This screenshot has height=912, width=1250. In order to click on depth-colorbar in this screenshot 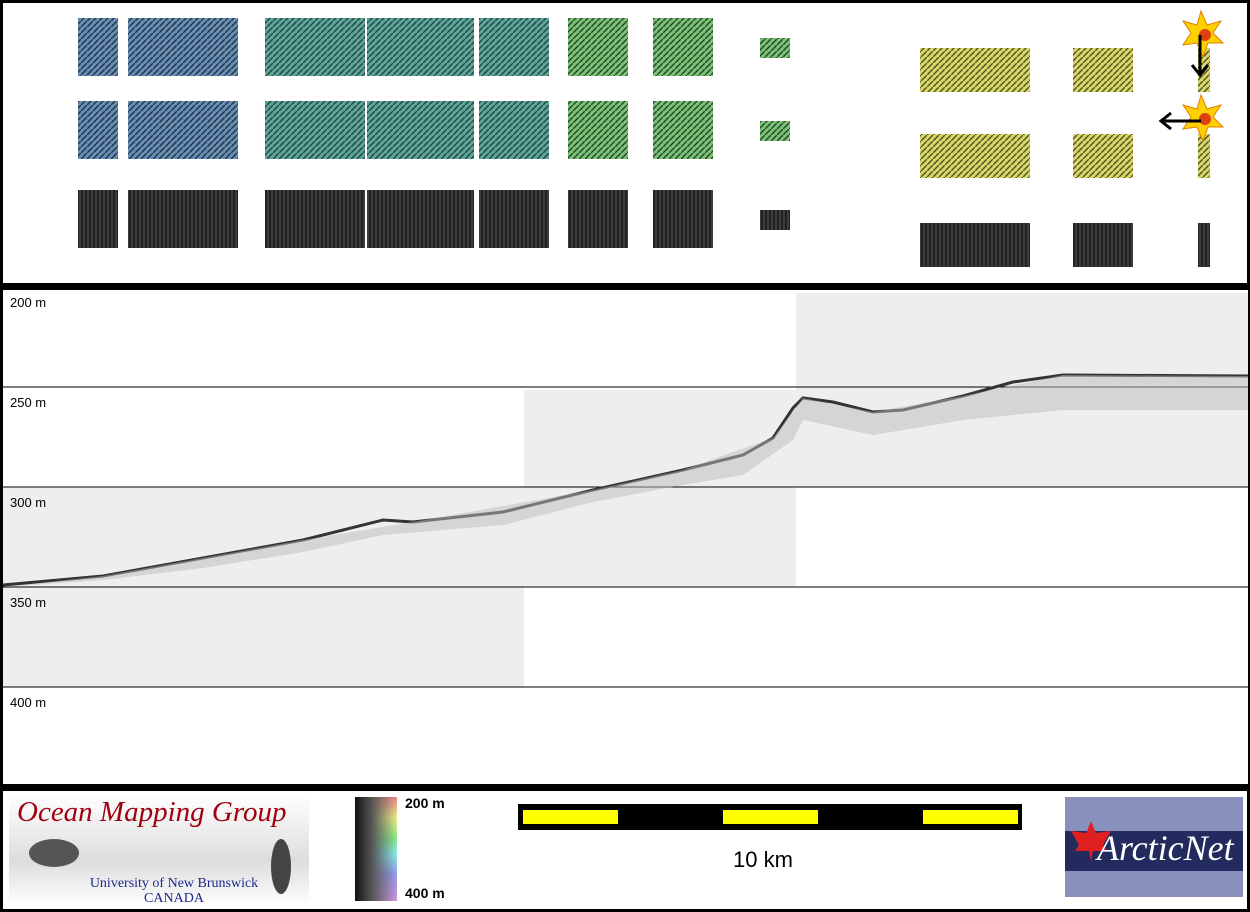, I will do `click(376, 849)`.